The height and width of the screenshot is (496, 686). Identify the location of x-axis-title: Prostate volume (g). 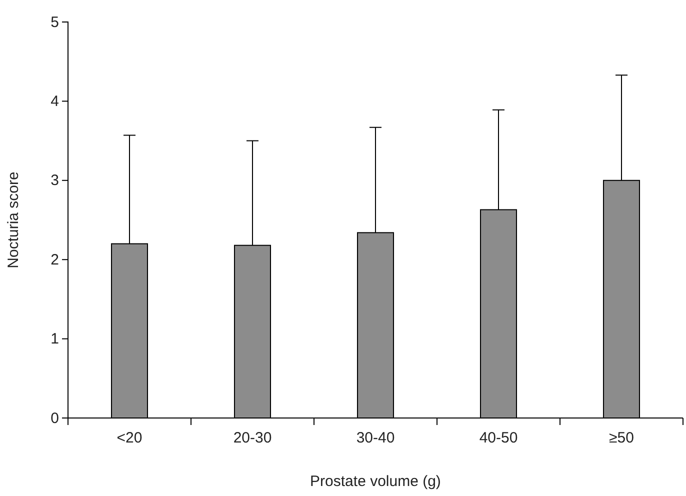
(375, 481).